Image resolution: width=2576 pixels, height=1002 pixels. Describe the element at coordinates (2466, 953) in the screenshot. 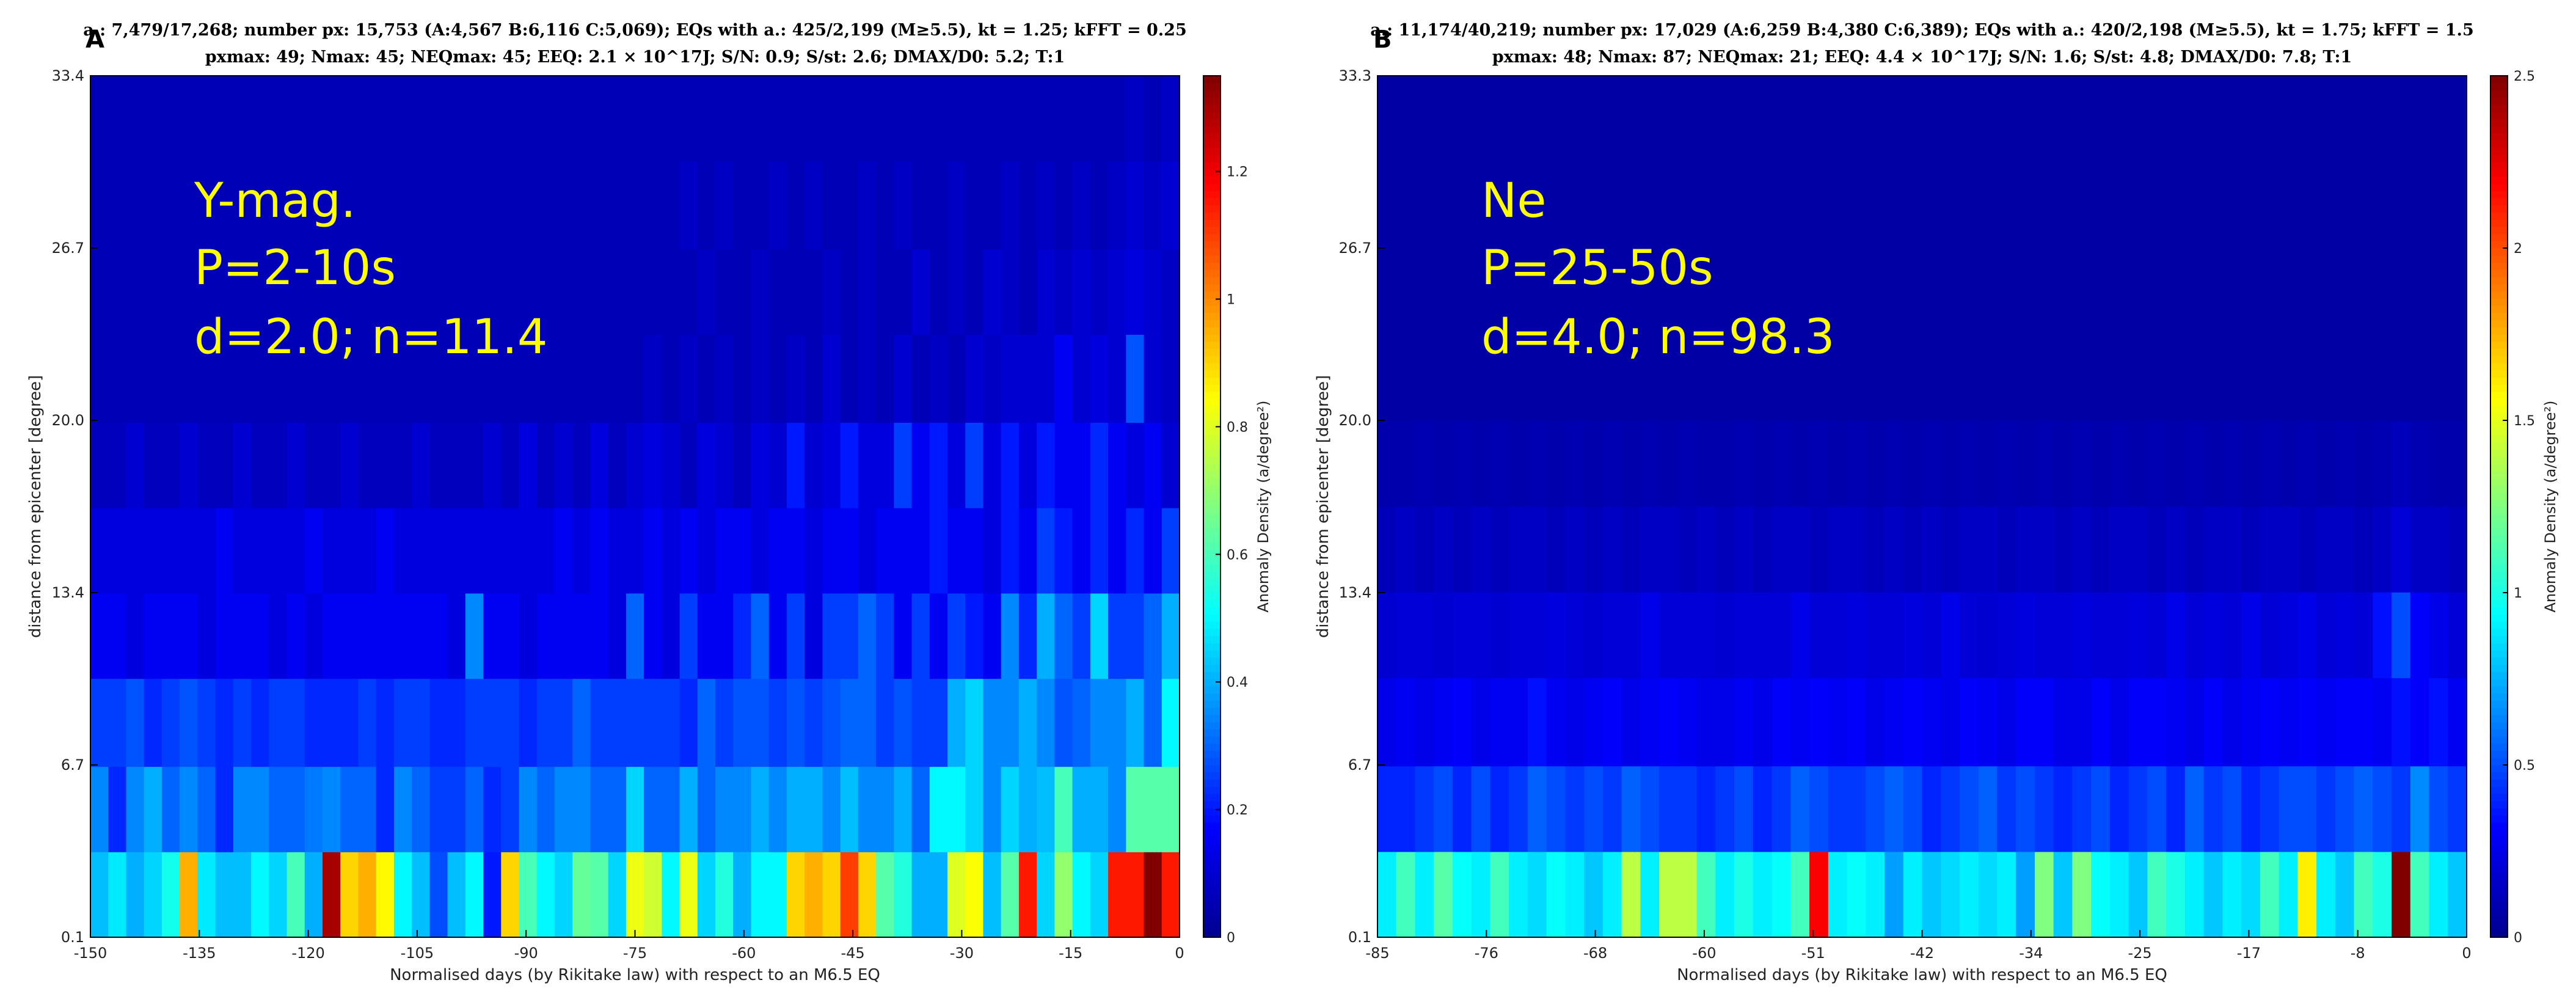

I see `x-tick-label: 0` at that location.